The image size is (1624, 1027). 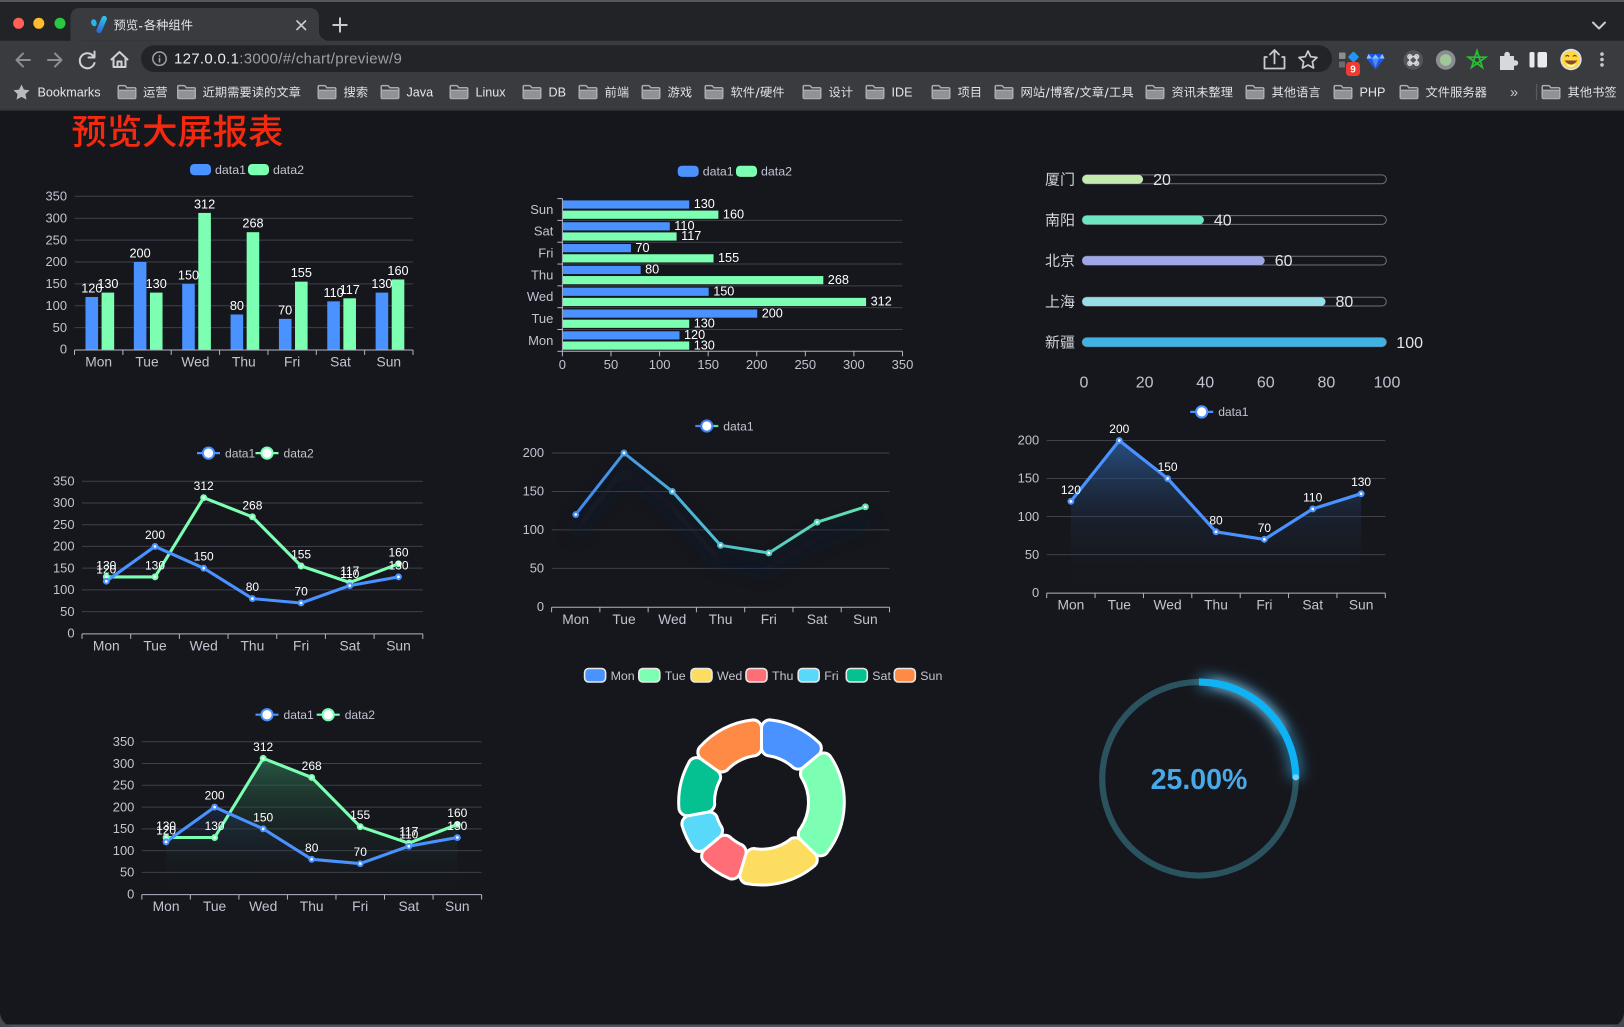 What do you see at coordinates (558, 93) in the screenshot?
I see `svg-text: DB` at bounding box center [558, 93].